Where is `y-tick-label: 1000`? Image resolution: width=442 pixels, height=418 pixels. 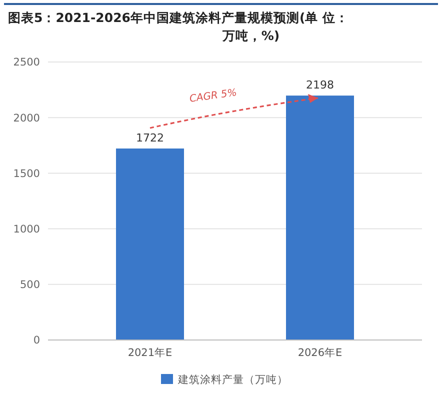 y-tick-label: 1000 is located at coordinates (26, 229).